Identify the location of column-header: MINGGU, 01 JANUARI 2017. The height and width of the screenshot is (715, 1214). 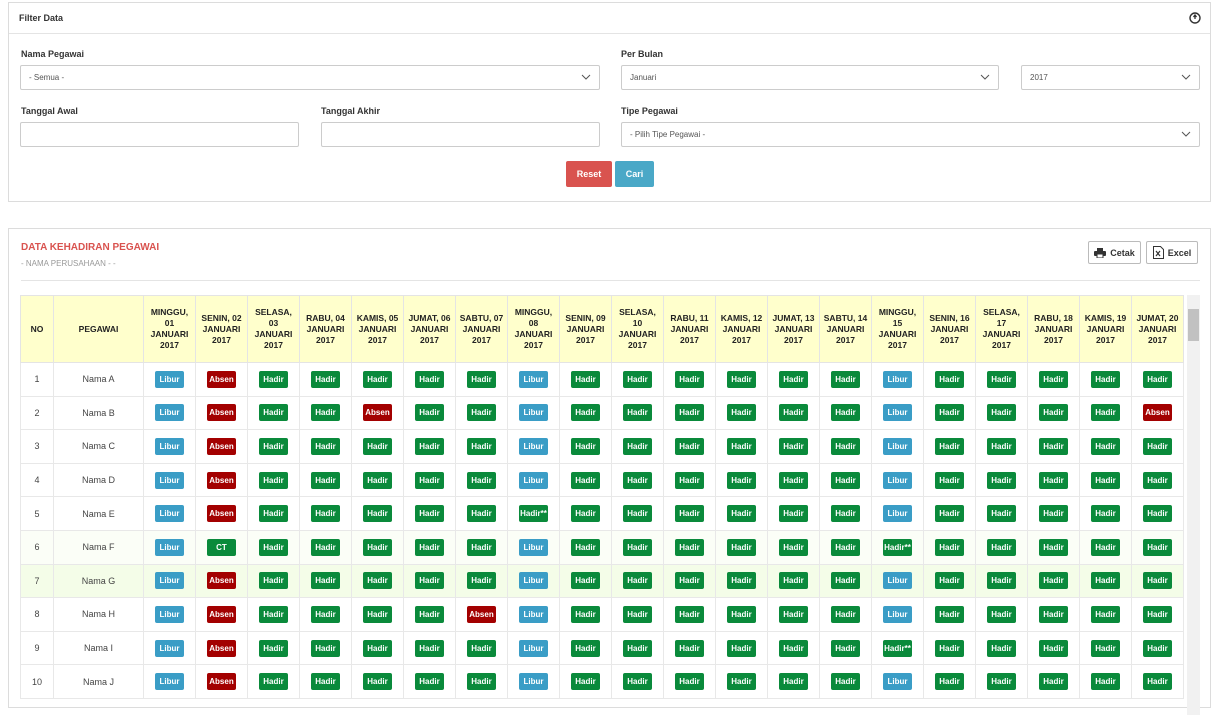
(169, 329).